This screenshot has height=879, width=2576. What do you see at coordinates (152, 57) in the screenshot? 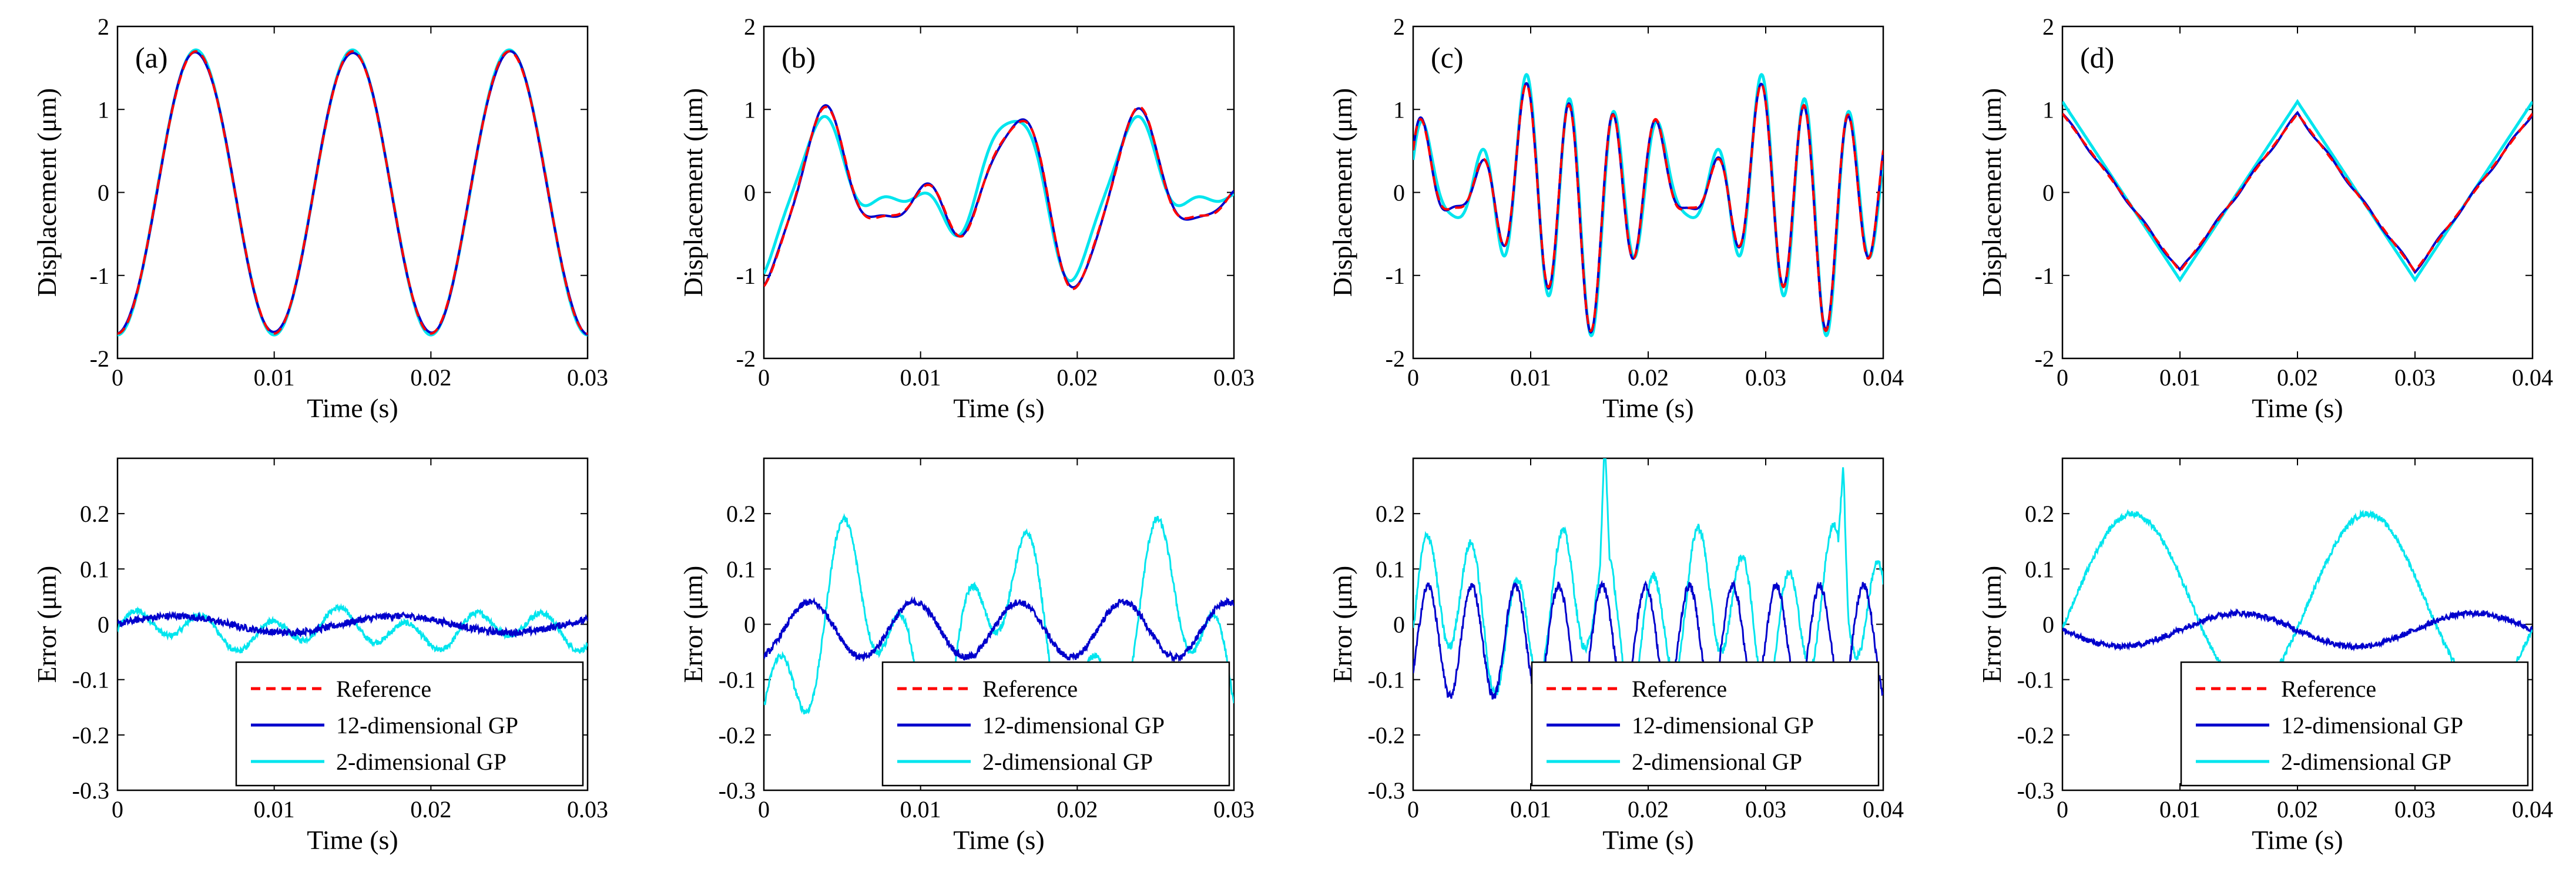
I see `panel-tag: (a)` at bounding box center [152, 57].